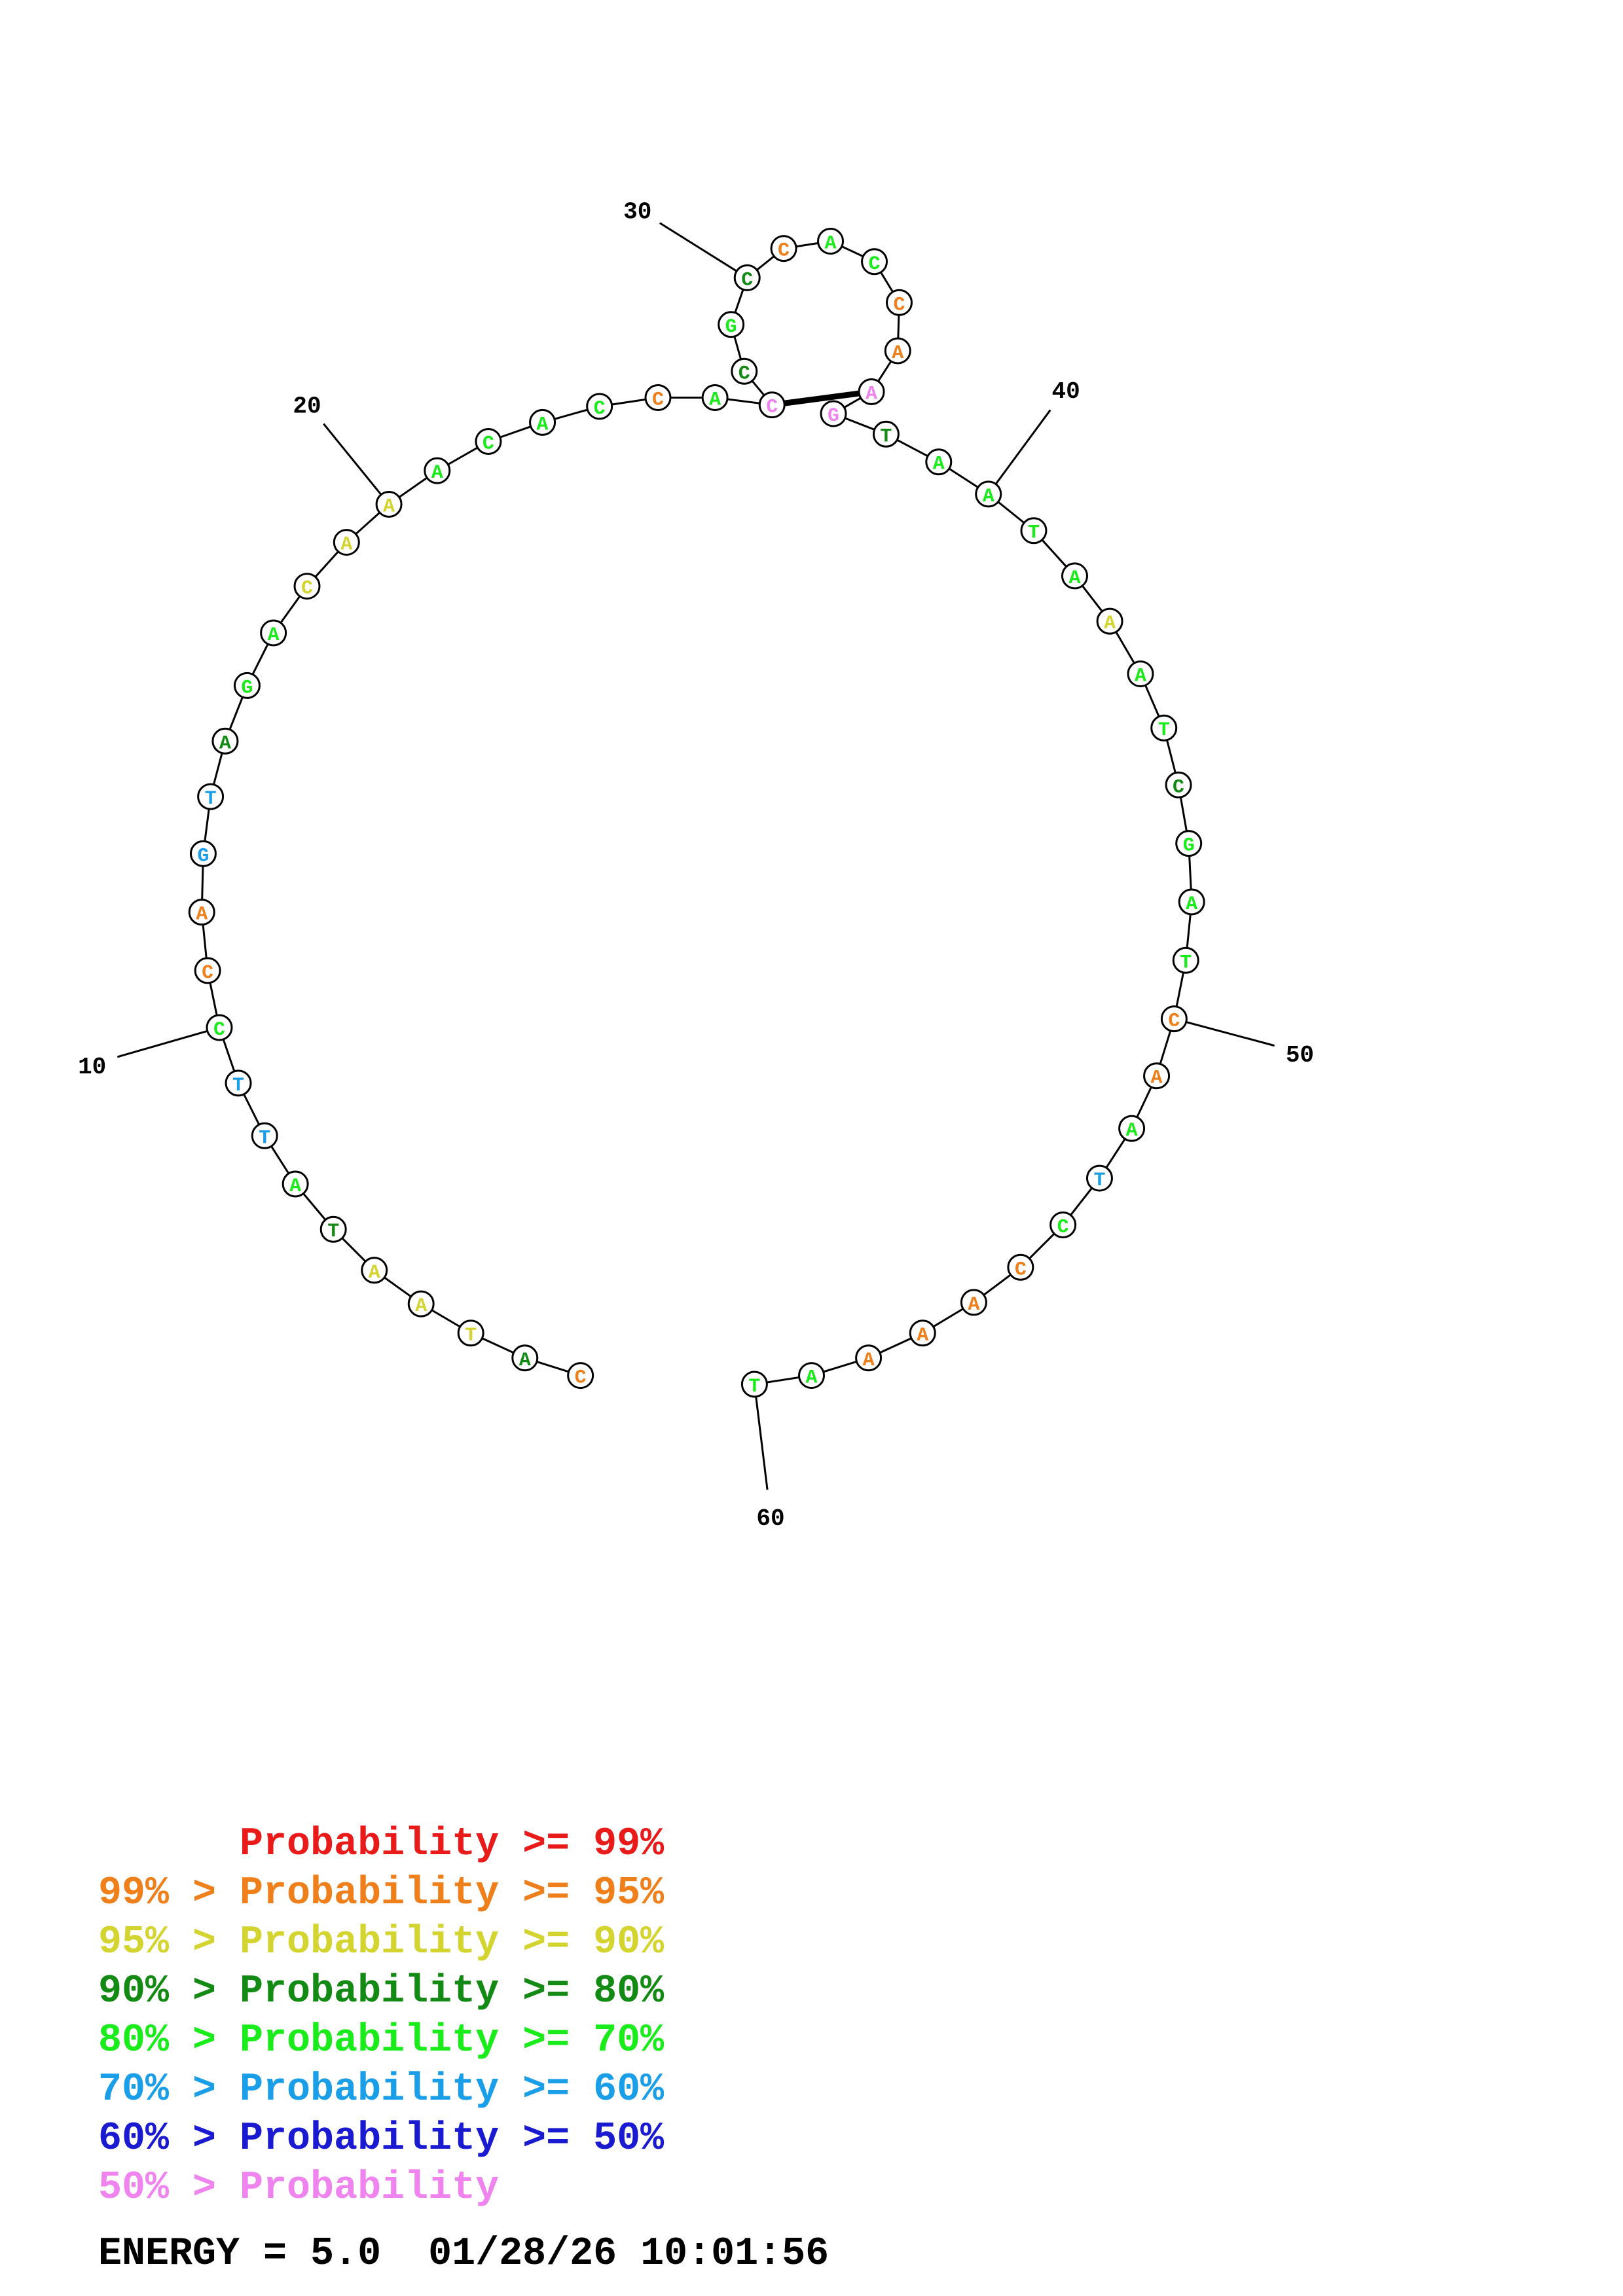  What do you see at coordinates (1300, 1055) in the screenshot?
I see `position-label: 50` at bounding box center [1300, 1055].